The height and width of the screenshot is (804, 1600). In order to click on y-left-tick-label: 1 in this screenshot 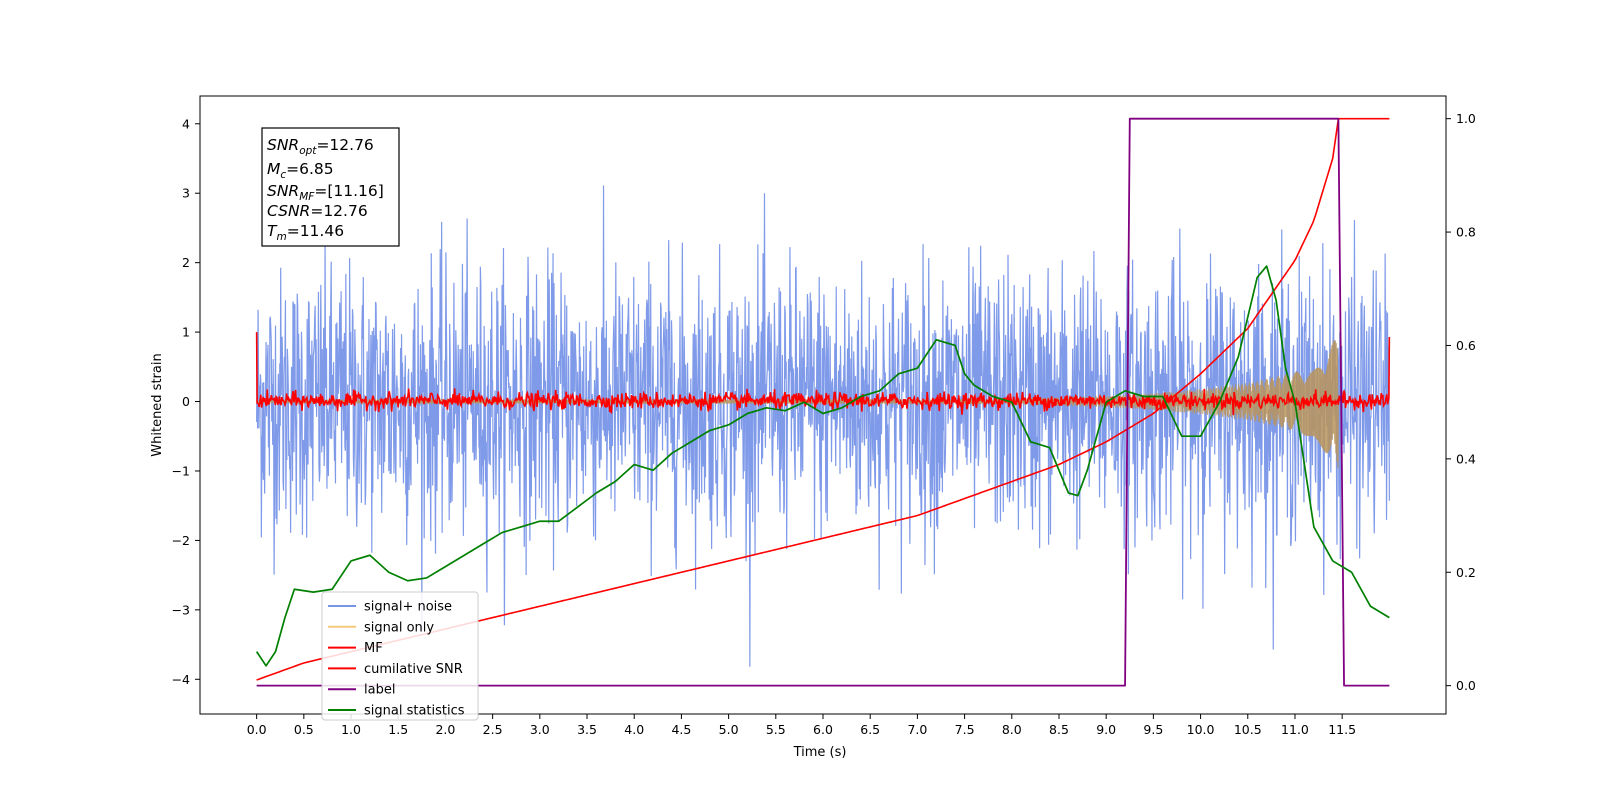, I will do `click(186, 332)`.